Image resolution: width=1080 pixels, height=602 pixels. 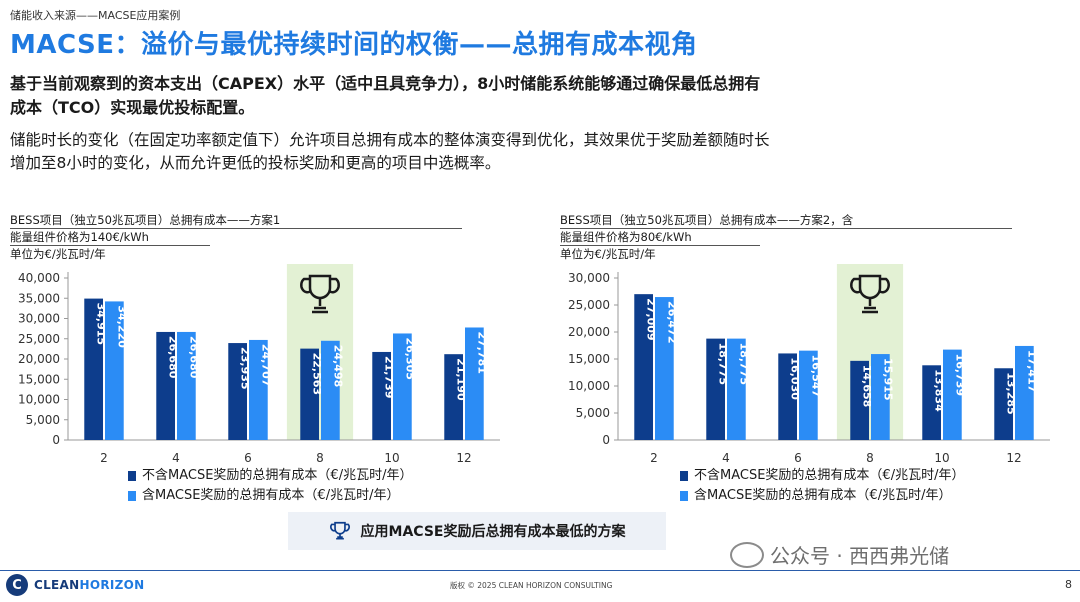 What do you see at coordinates (39, 359) in the screenshot?
I see `chart1-ytick-label: 20,000` at bounding box center [39, 359].